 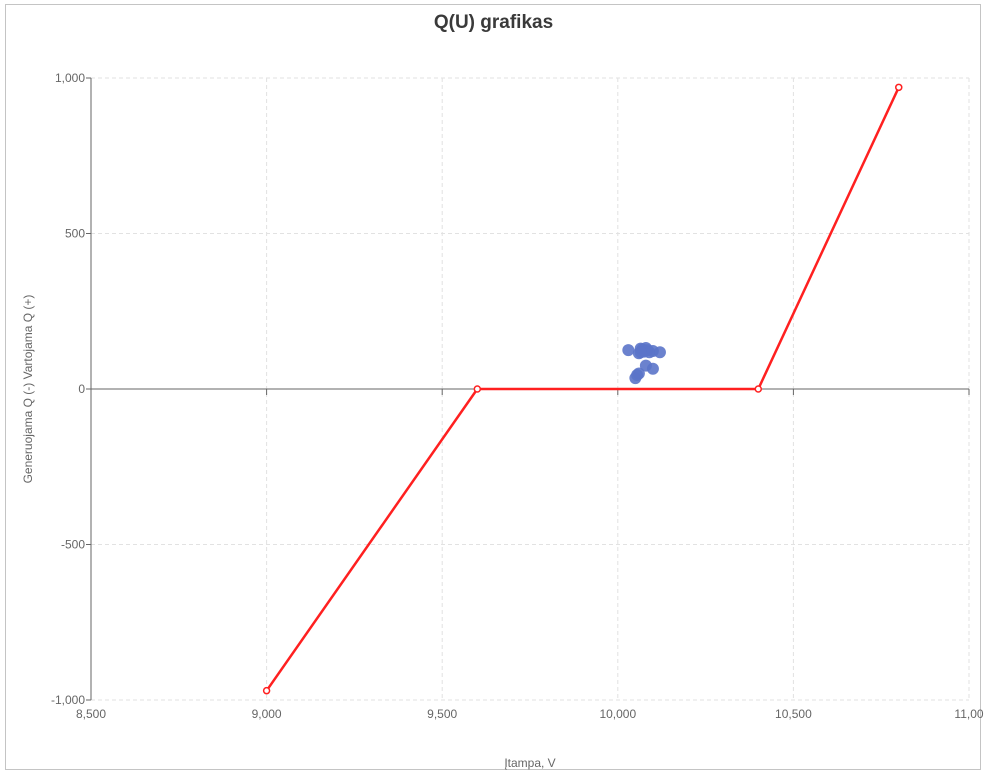 I want to click on x-tick-label: 11,00, so click(x=968, y=714).